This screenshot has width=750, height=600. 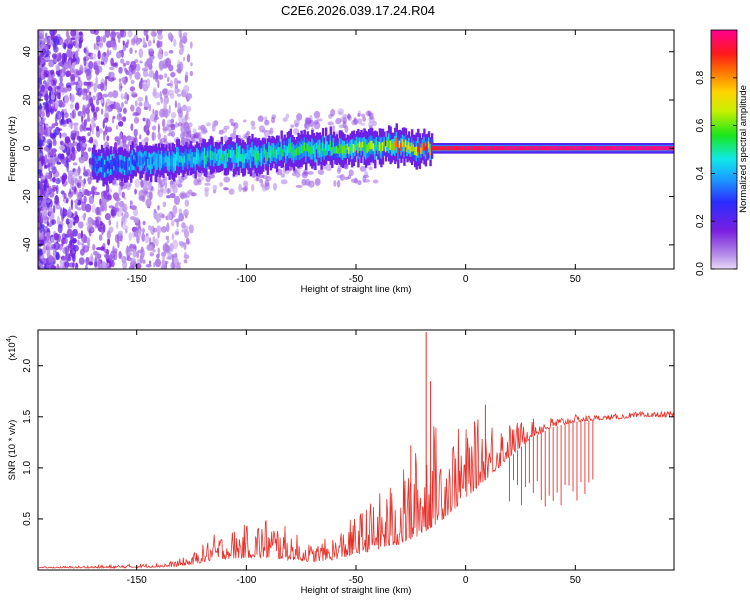 What do you see at coordinates (246, 279) in the screenshot?
I see `spectrogram-x-label: -100` at bounding box center [246, 279].